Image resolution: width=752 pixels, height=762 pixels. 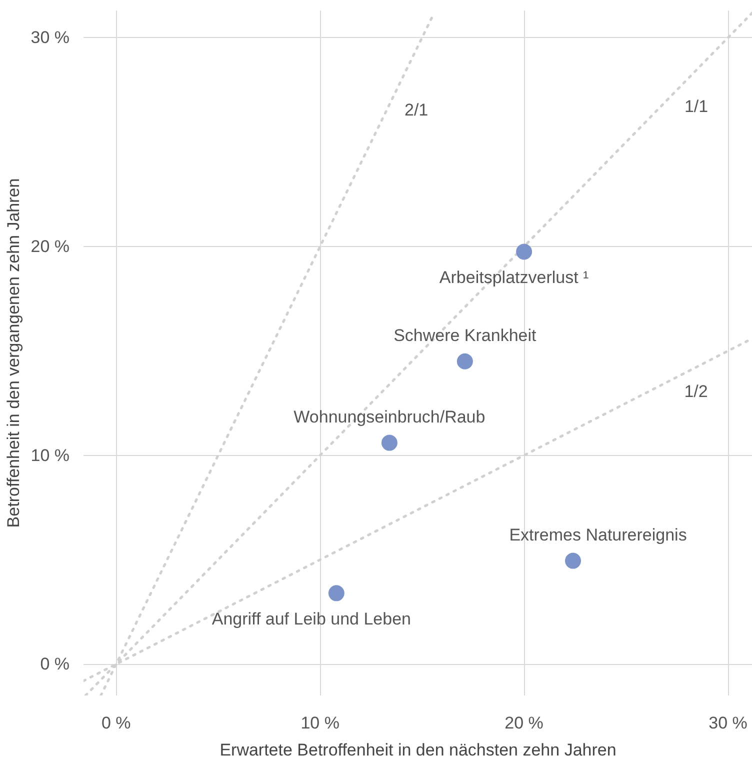 What do you see at coordinates (50, 455) in the screenshot?
I see `y-tick-label: 10 %` at bounding box center [50, 455].